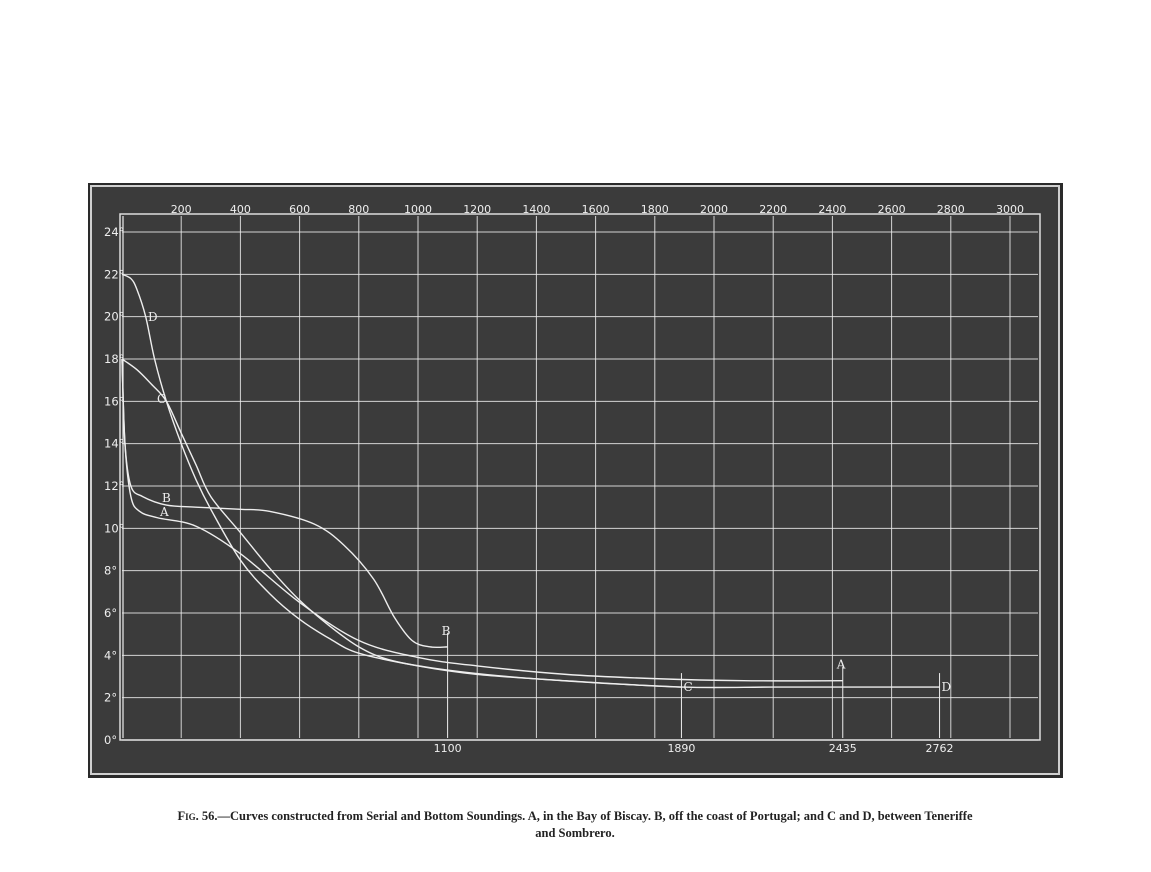 The image size is (1151, 872). What do you see at coordinates (418, 209) in the screenshot?
I see `x-tick-label: 1000` at bounding box center [418, 209].